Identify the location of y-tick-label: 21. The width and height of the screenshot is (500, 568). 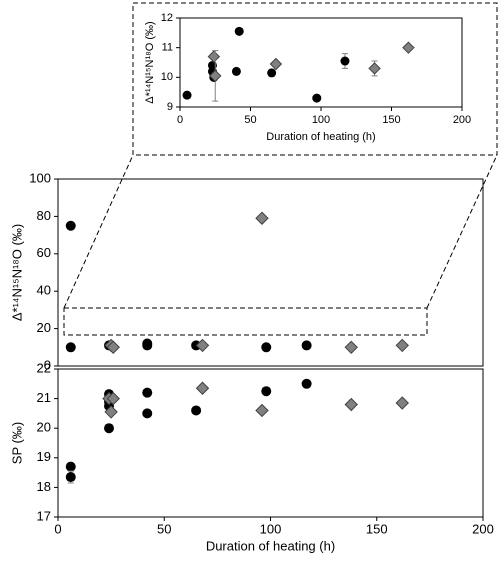
(44, 397).